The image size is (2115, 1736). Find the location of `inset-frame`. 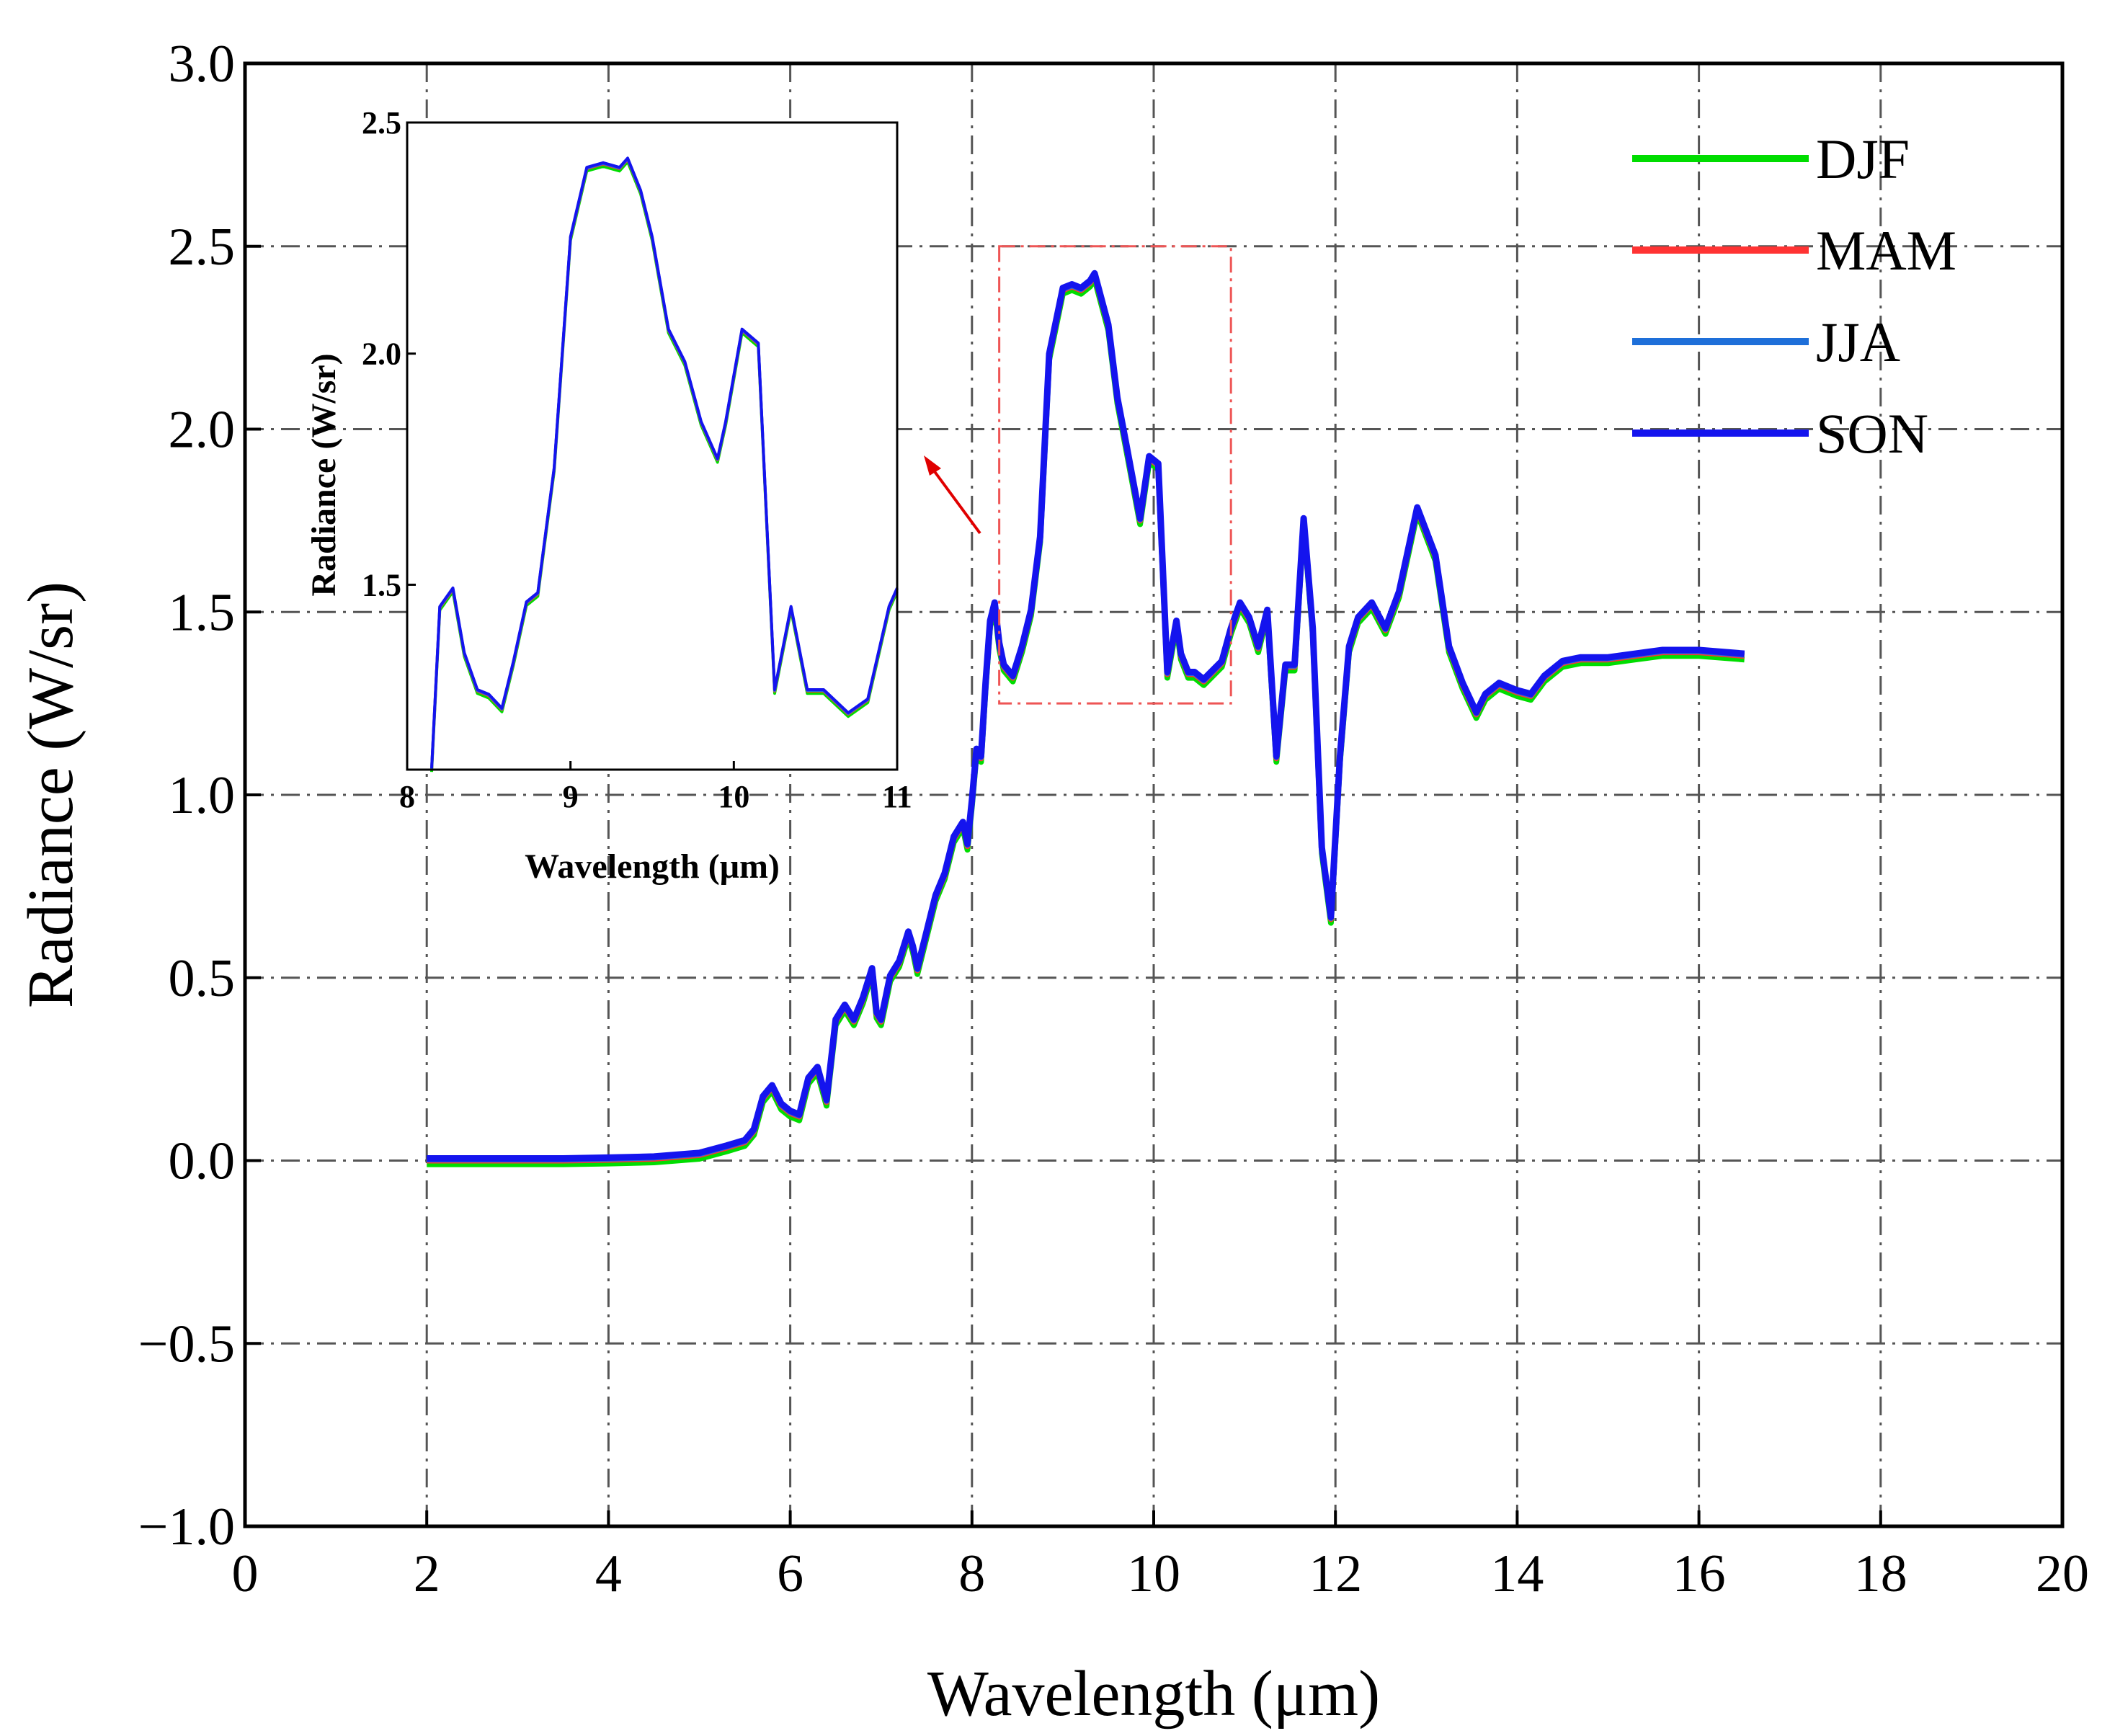

inset-frame is located at coordinates (652, 446).